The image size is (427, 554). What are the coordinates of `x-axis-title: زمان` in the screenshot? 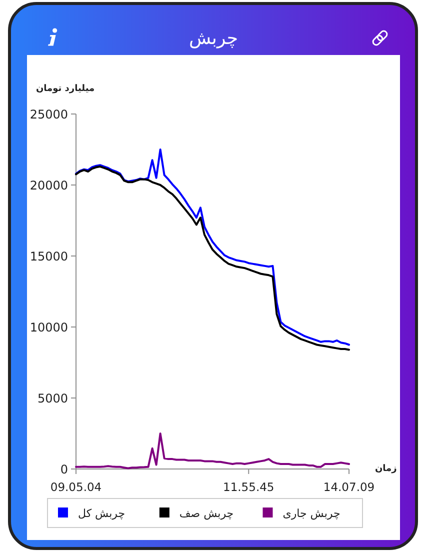 It's located at (386, 469).